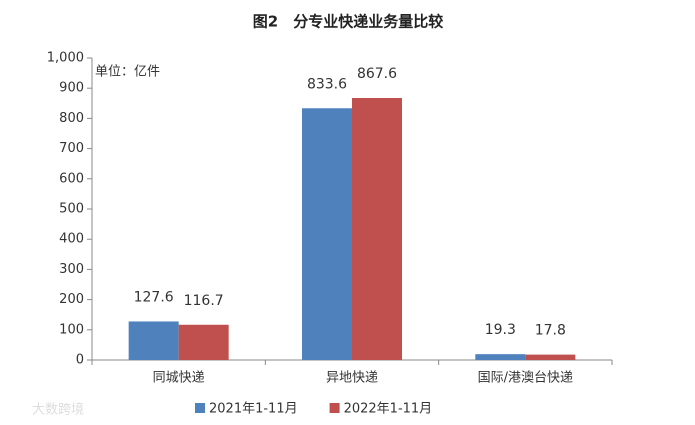 The image size is (695, 425). Describe the element at coordinates (71, 148) in the screenshot. I see `y-tick-label: 700` at that location.